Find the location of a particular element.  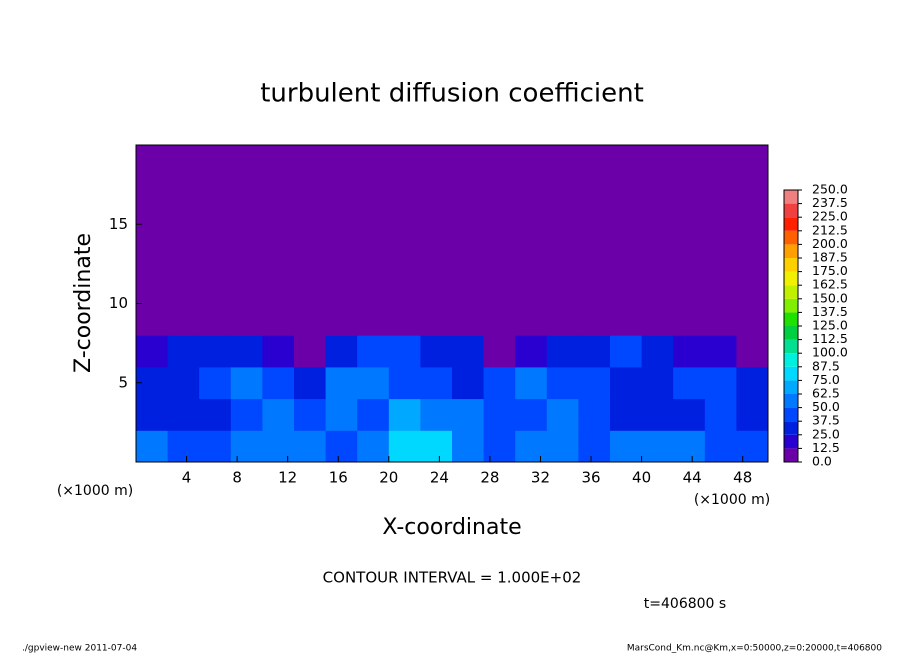

colorbar-label: 12.5 is located at coordinates (826, 447).